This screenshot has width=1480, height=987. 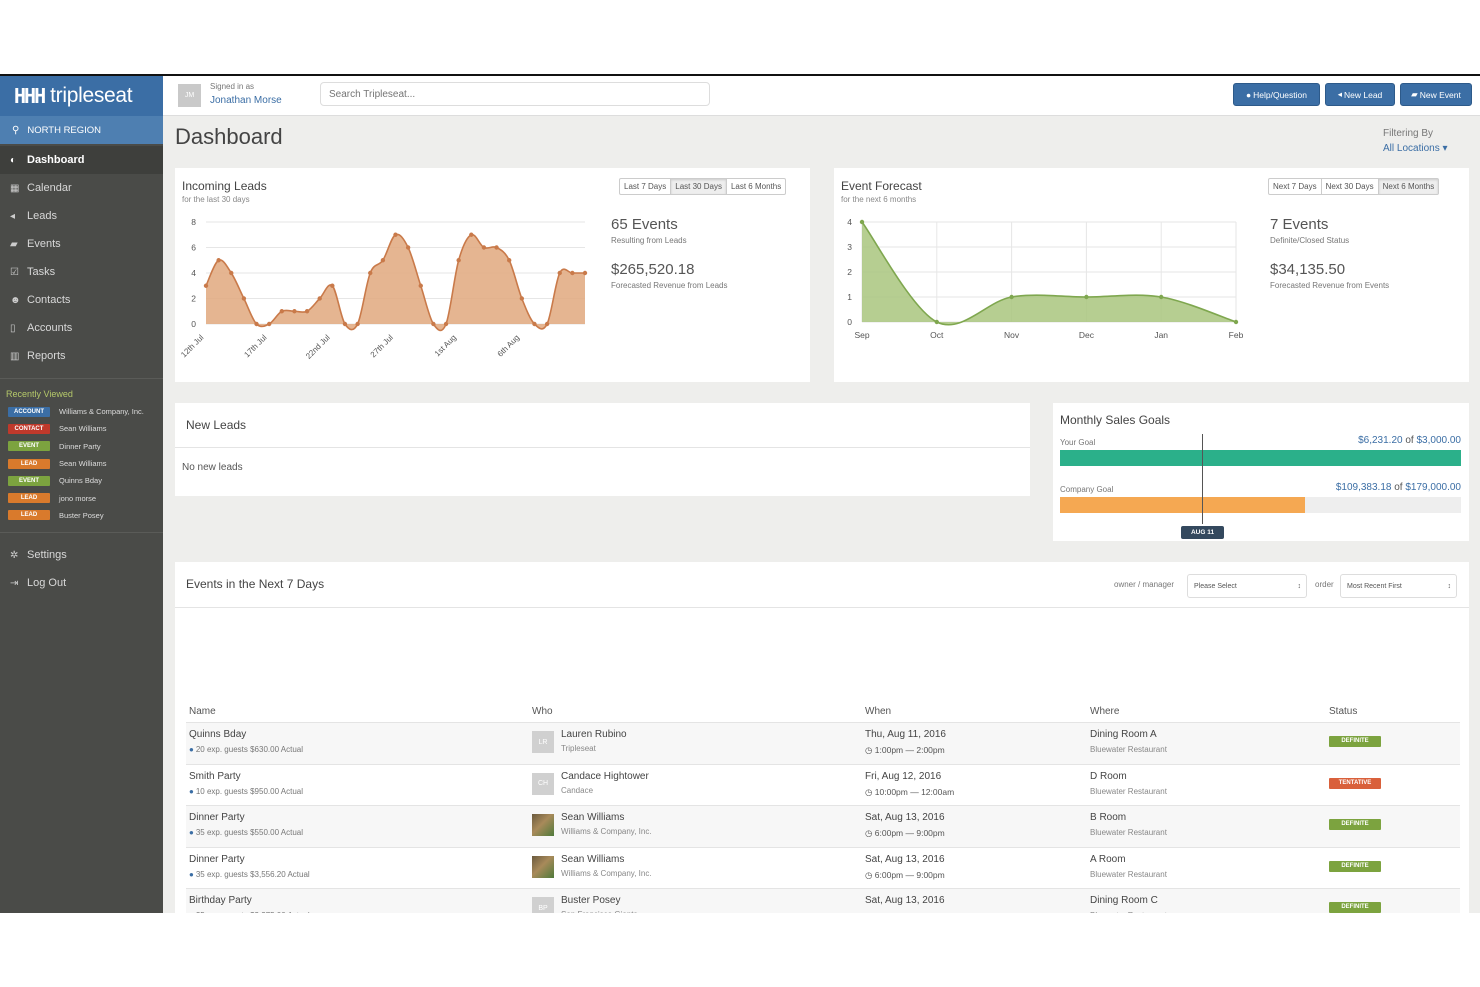 I want to click on sidebar-item-events: ▰ Events, so click(x=81, y=244).